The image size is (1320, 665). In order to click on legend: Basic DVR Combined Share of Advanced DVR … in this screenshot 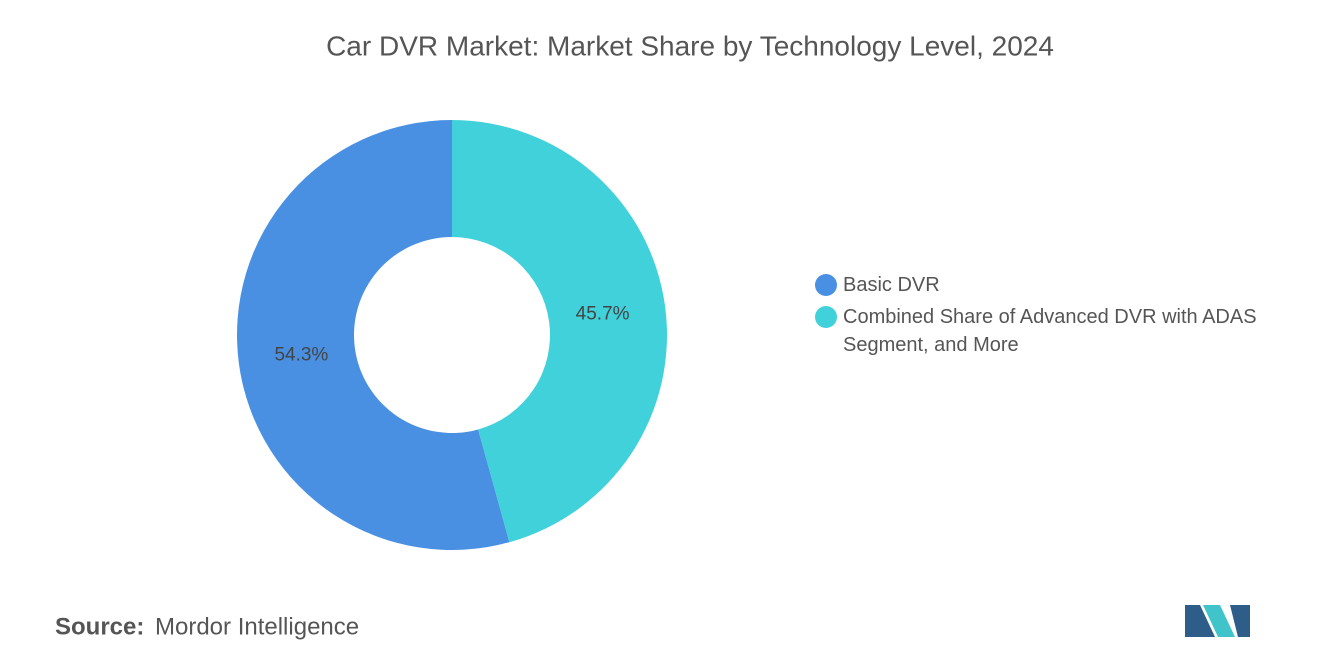, I will do `click(1065, 317)`.